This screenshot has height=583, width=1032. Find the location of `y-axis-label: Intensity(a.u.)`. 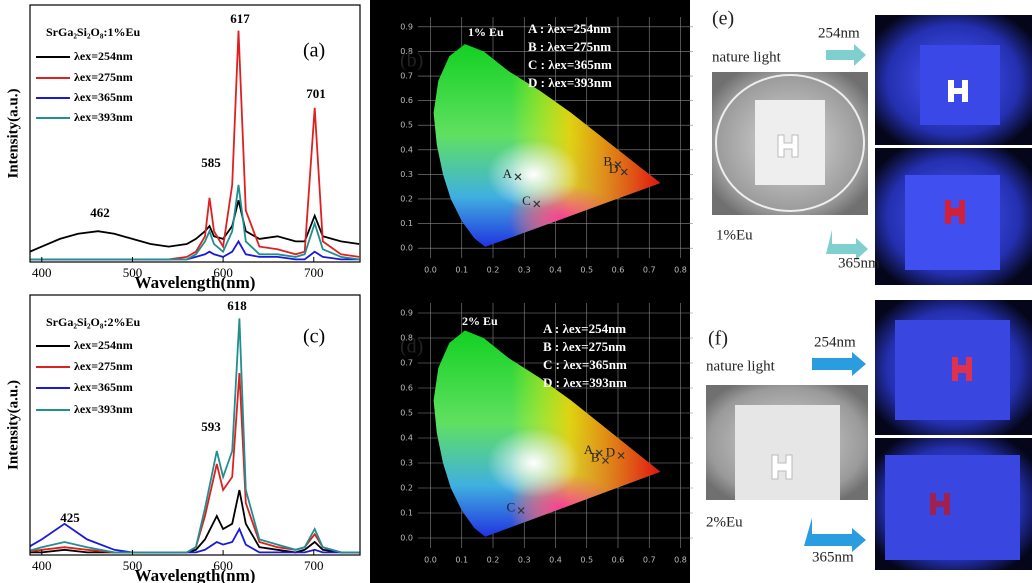

y-axis-label: Intensity(a.u.) is located at coordinates (13, 425).